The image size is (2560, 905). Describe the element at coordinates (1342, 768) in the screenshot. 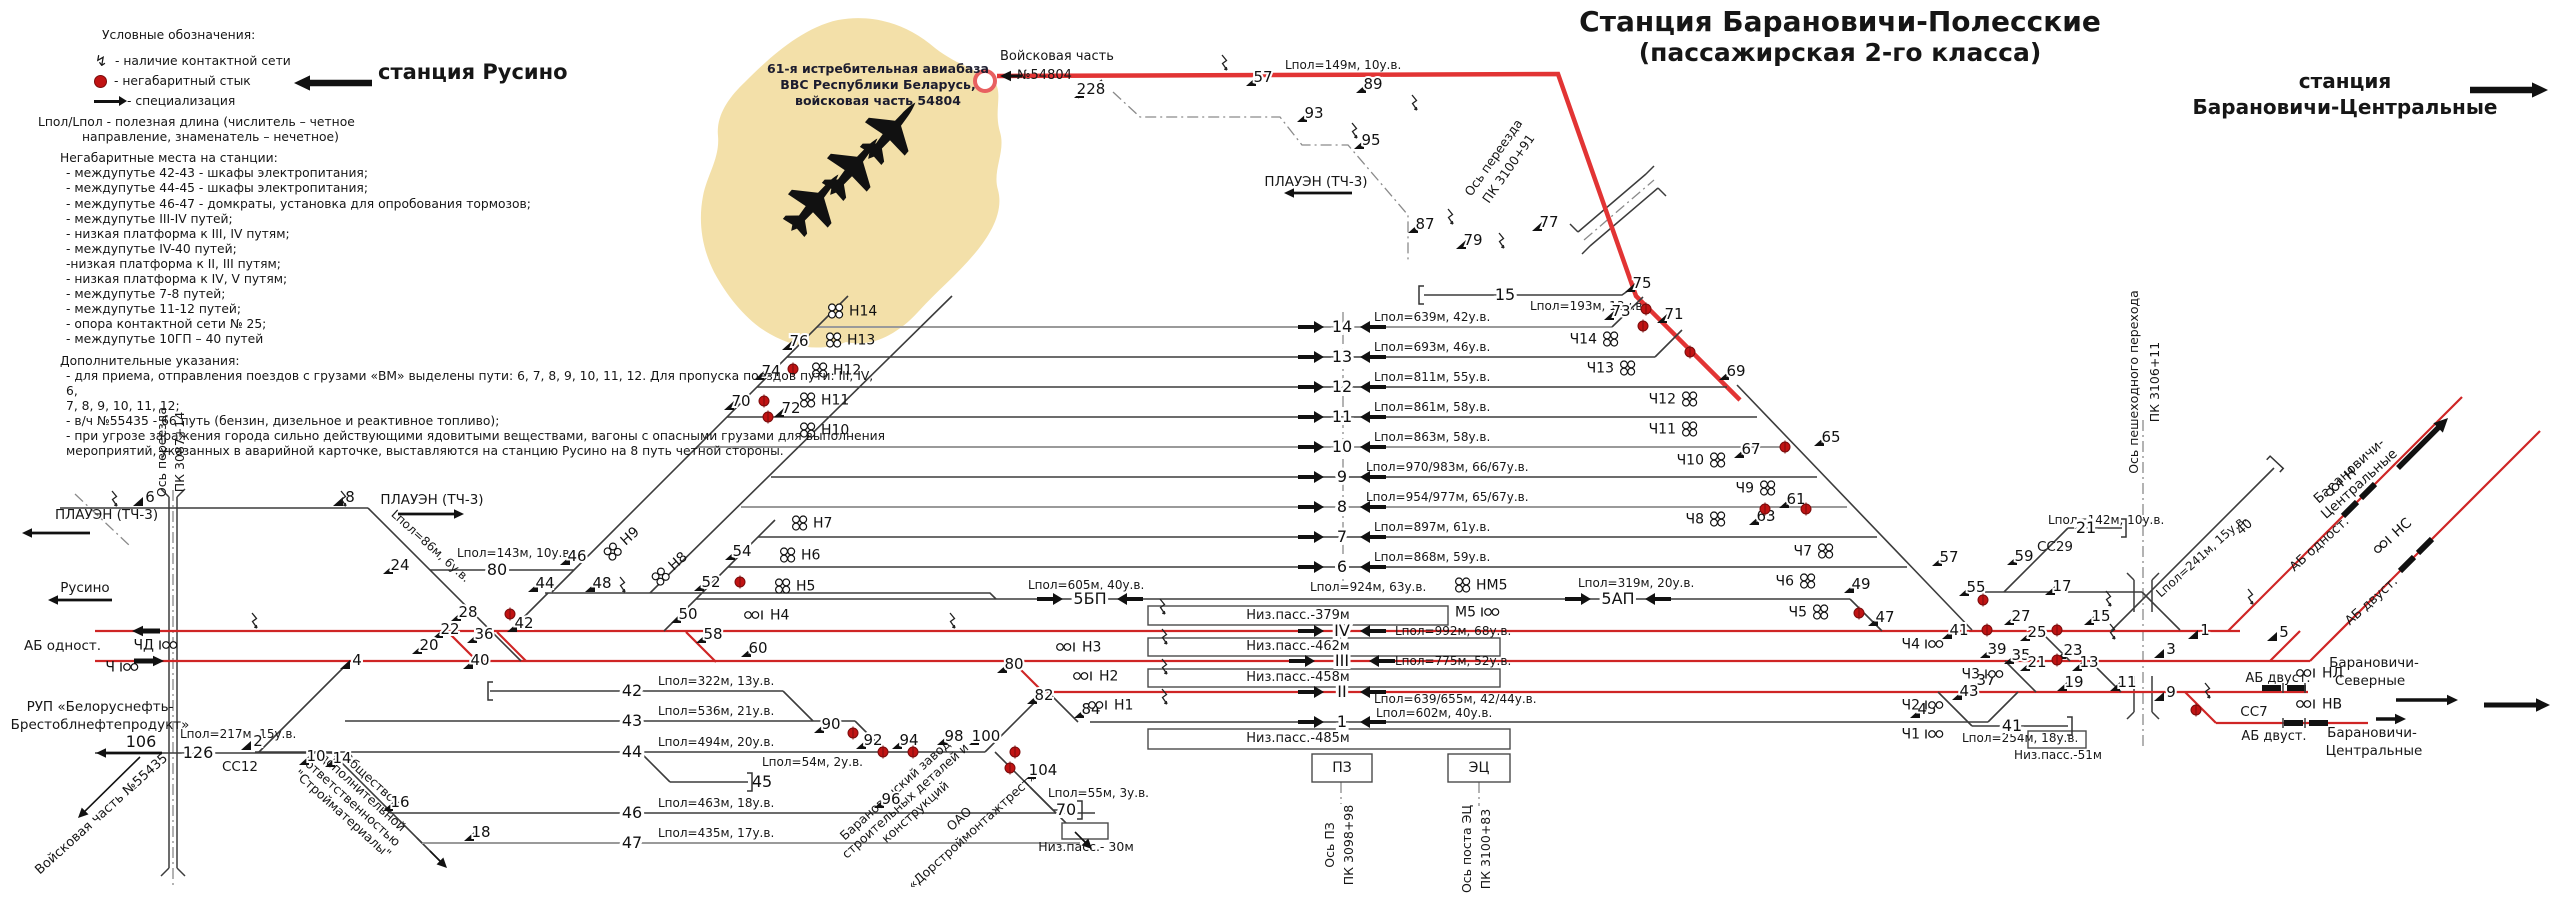

I see `pz-building` at that location.